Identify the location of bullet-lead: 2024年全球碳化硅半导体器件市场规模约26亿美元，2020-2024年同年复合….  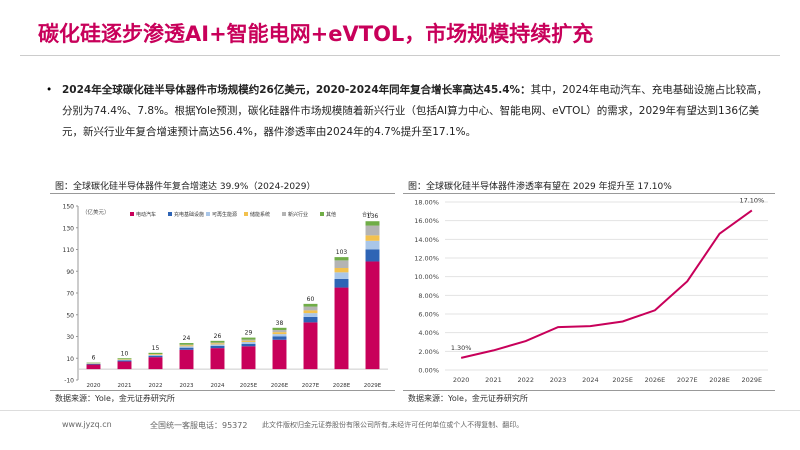
(296, 90).